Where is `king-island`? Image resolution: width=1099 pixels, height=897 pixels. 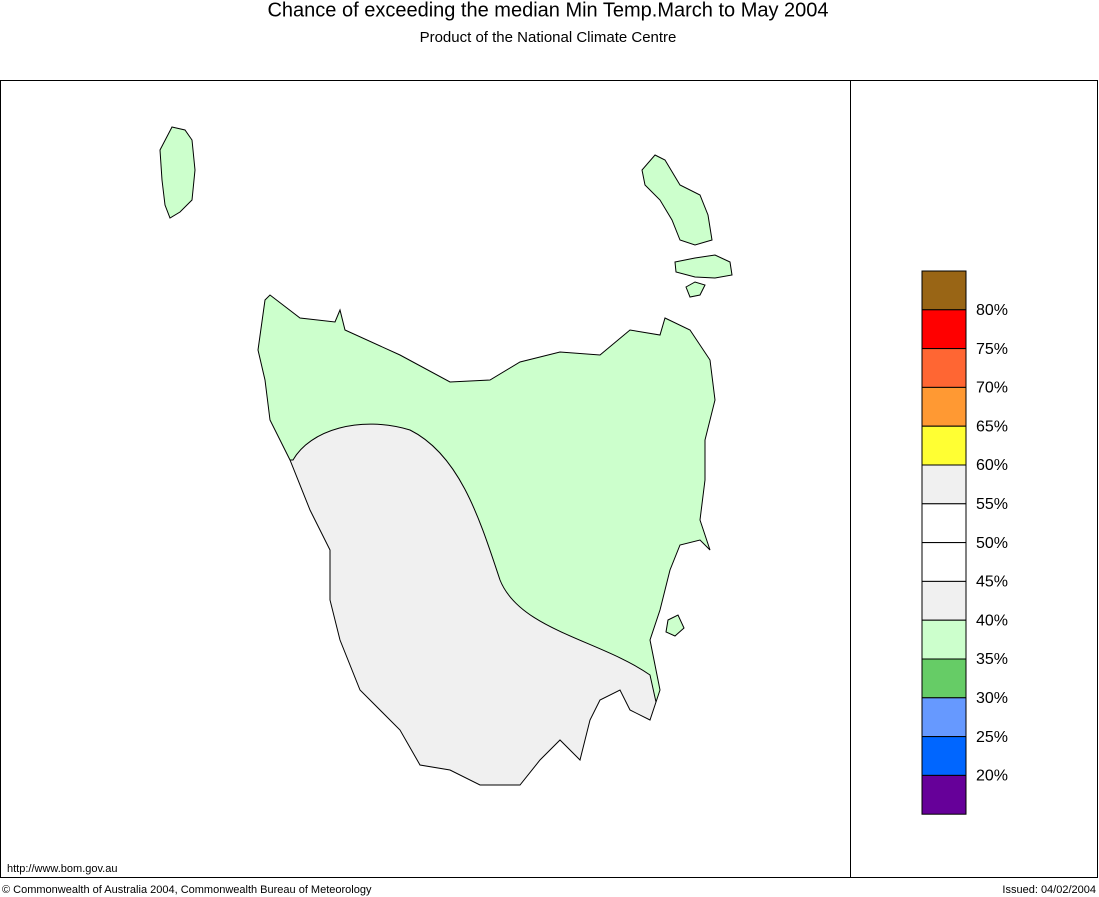 king-island is located at coordinates (177, 172).